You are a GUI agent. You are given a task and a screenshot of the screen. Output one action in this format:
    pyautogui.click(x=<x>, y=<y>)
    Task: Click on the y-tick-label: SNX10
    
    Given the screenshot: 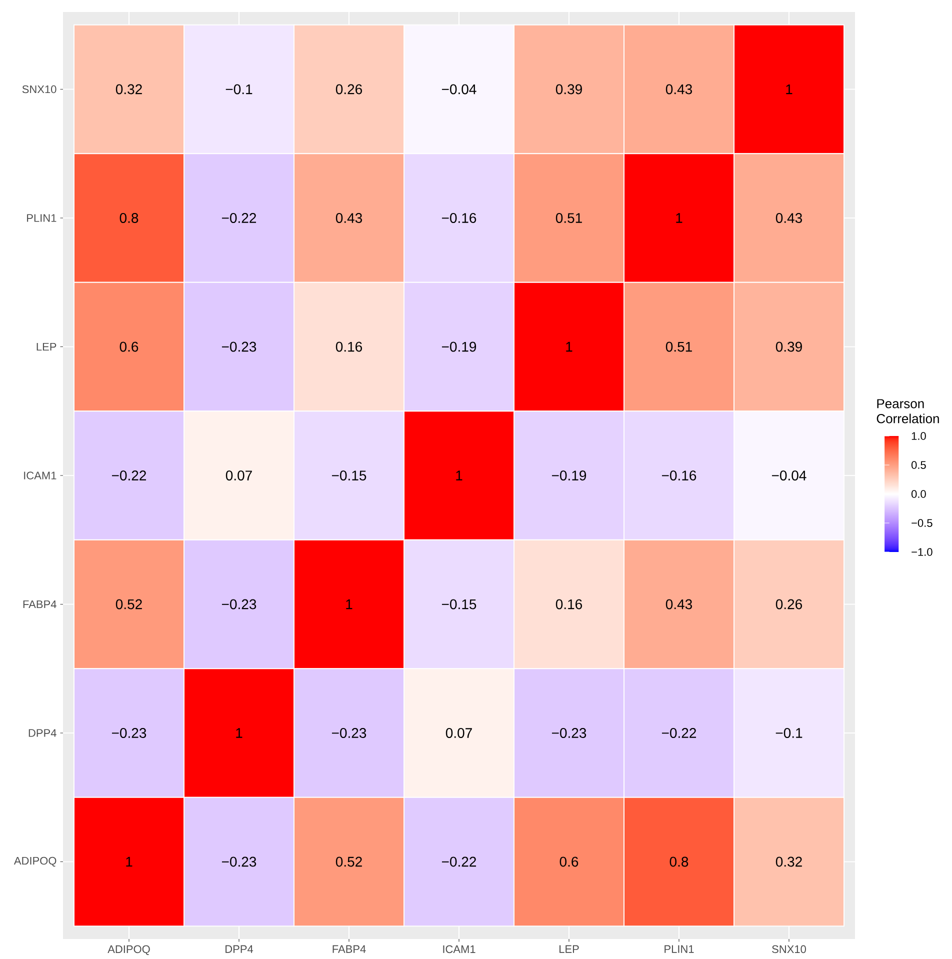 What is the action you would take?
    pyautogui.click(x=39, y=89)
    